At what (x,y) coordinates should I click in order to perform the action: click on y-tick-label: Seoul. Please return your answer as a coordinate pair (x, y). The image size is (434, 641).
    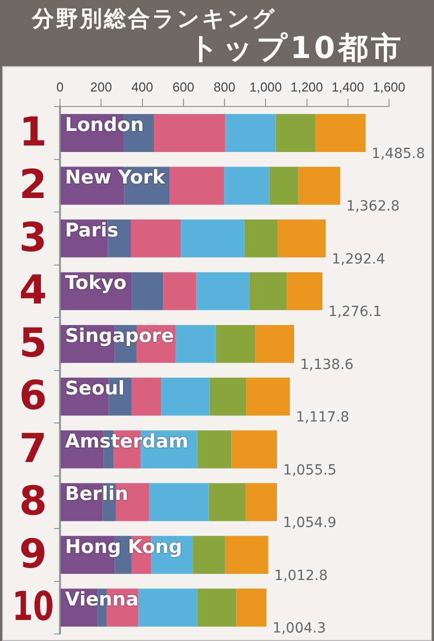
    Looking at the image, I should click on (95, 389).